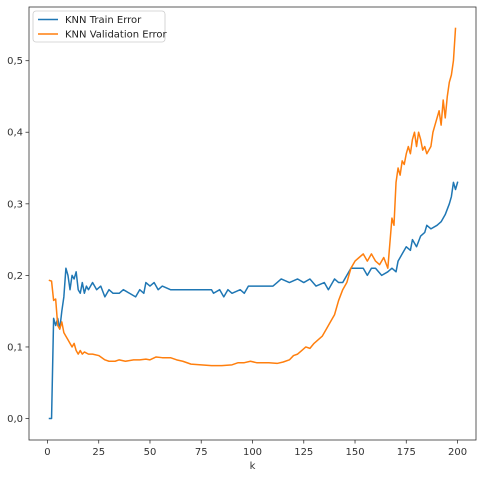 The image size is (482, 482). Describe the element at coordinates (15, 133) in the screenshot. I see `y-tick-label: 0,4` at that location.